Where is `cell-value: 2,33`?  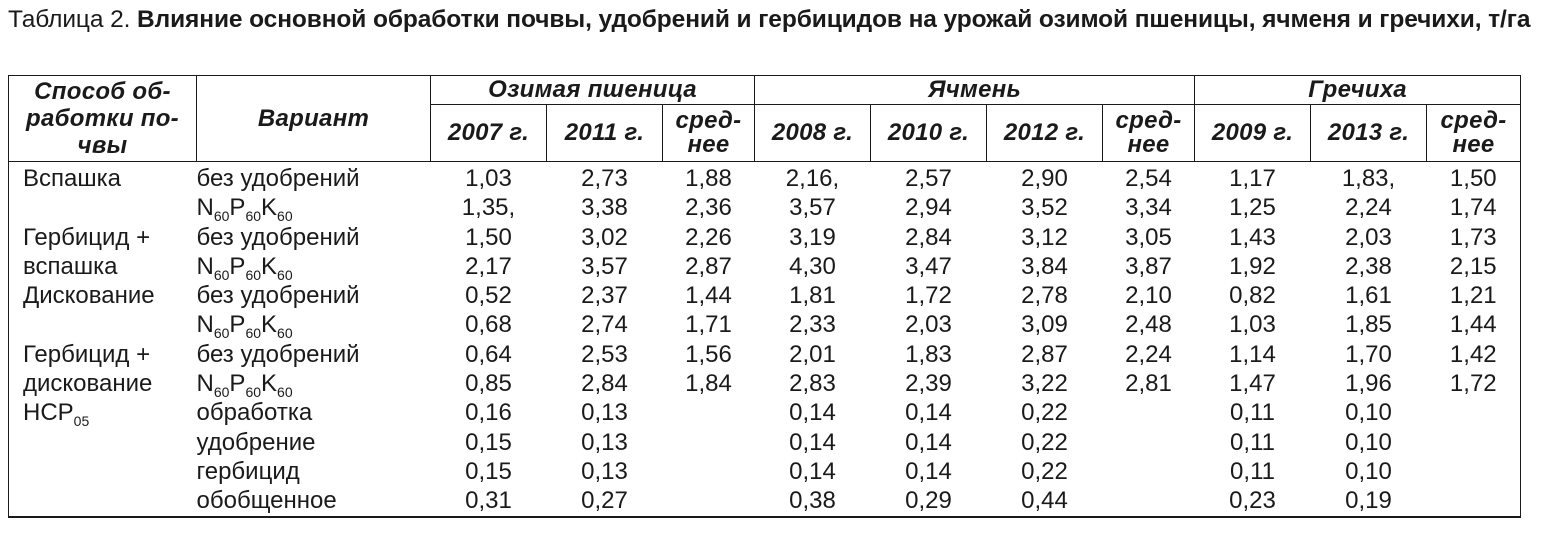 cell-value: 2,33 is located at coordinates (812, 325).